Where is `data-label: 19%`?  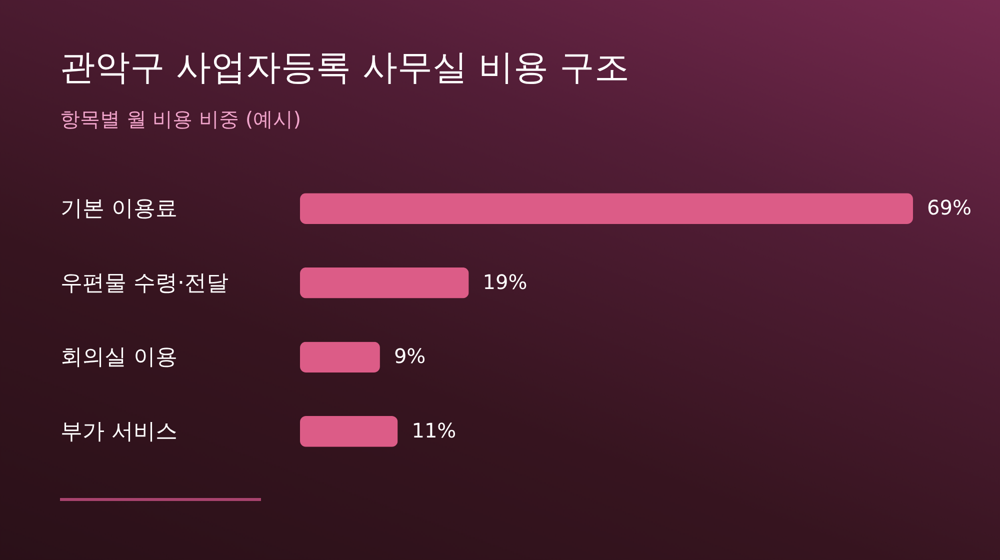 data-label: 19% is located at coordinates (505, 282).